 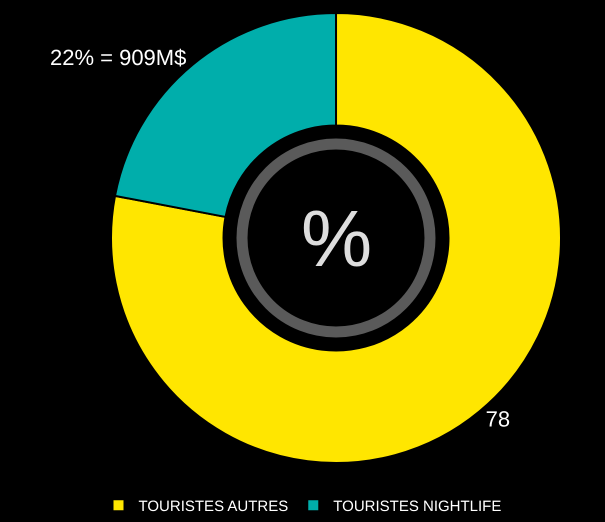 I want to click on data-label: 22% = 909M$, so click(x=118, y=57).